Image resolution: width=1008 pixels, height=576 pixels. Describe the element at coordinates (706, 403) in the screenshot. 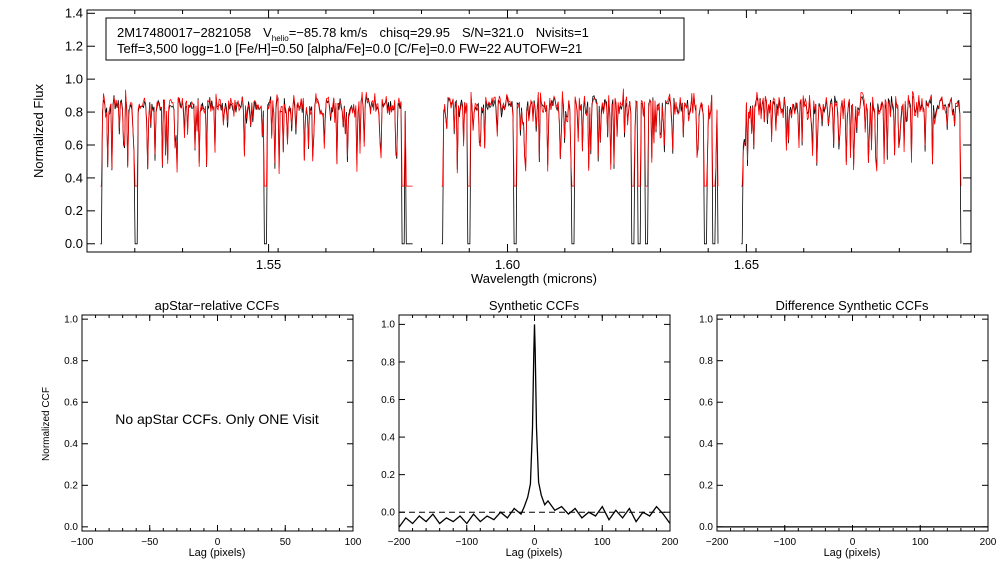

I see `difference-ccf-y-tick-label: 0.6` at that location.